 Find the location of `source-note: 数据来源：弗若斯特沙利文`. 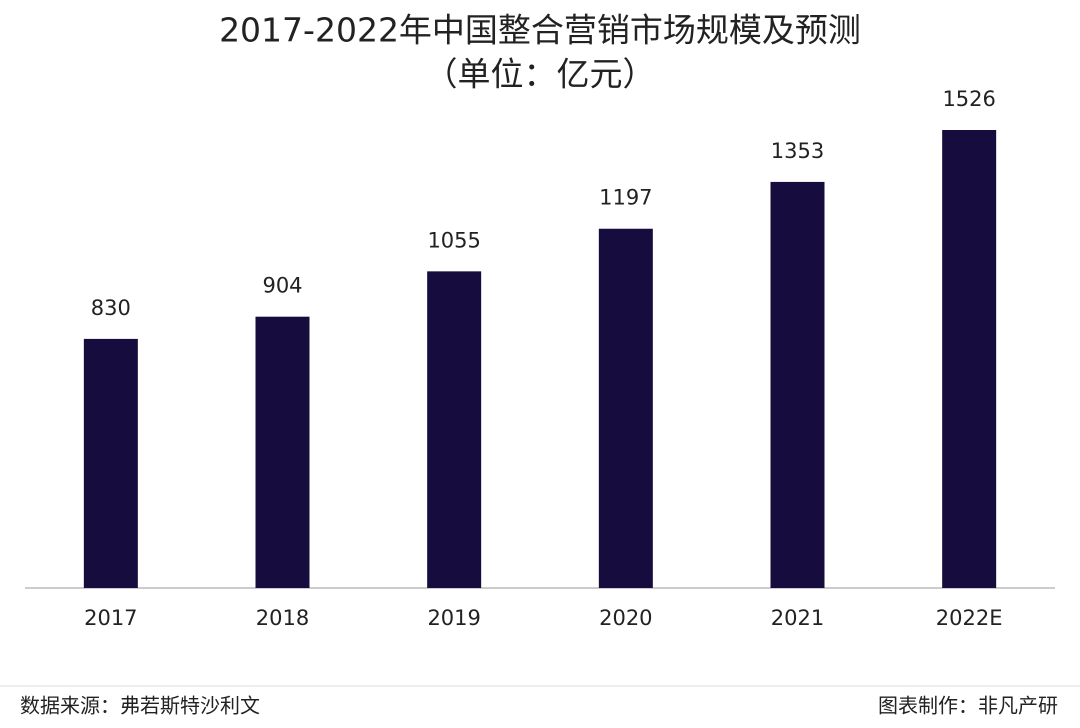

source-note: 数据来源：弗若斯特沙利文 is located at coordinates (140, 706).